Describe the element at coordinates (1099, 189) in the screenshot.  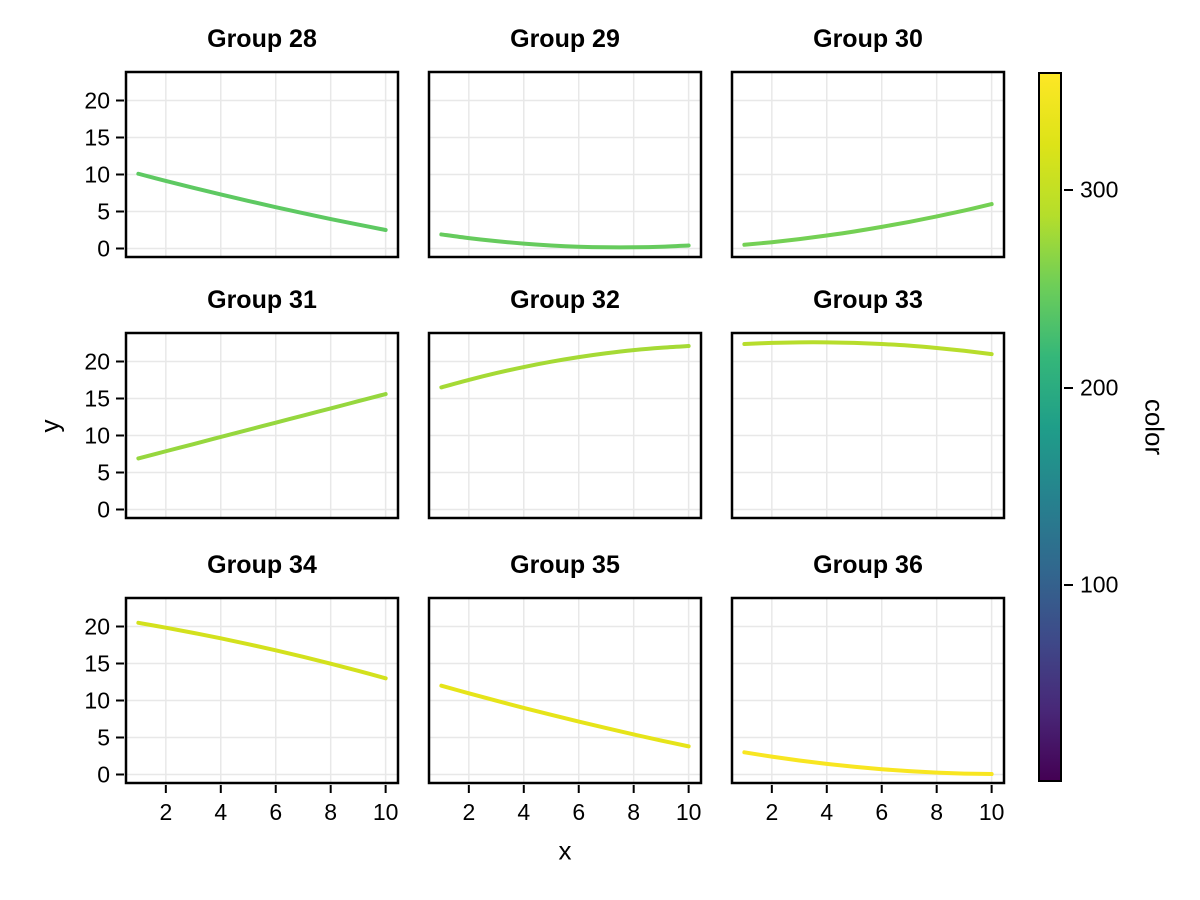
I see `colorbar-tick-label: 300` at that location.